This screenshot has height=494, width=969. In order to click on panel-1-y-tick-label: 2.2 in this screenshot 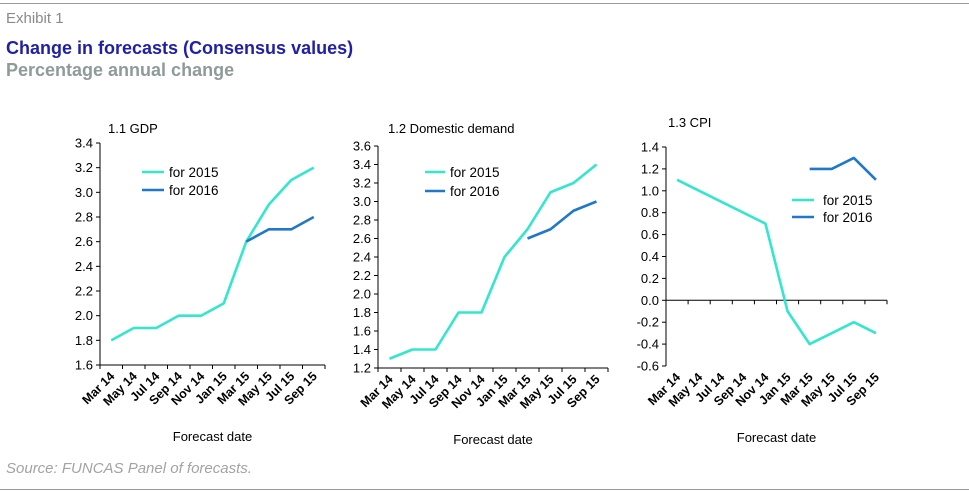, I will do `click(84, 291)`.